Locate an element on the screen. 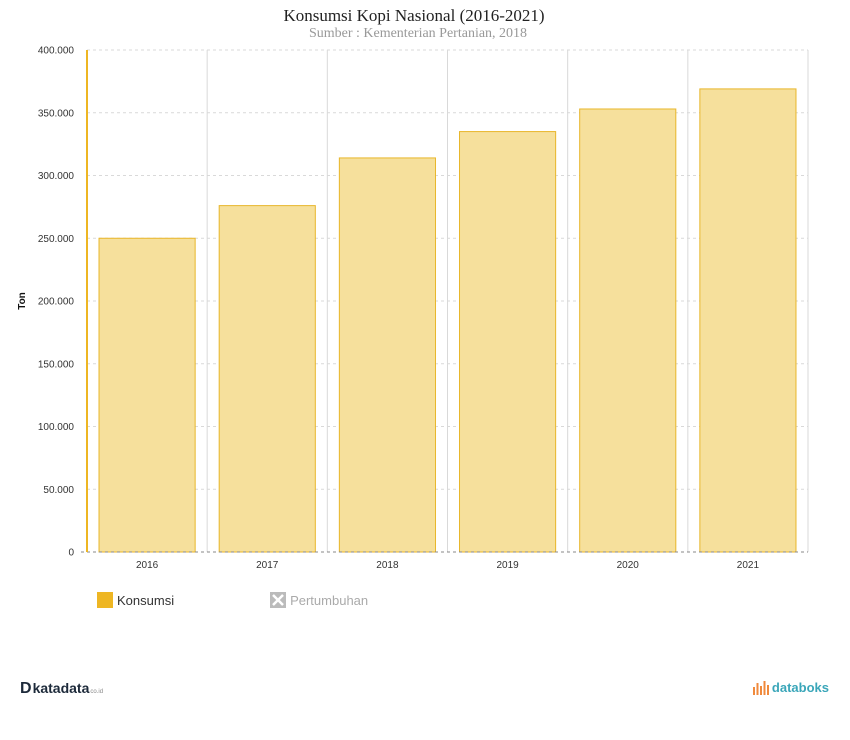 This screenshot has height=740, width=850. legend-swatch-konsumsi is located at coordinates (105, 600).